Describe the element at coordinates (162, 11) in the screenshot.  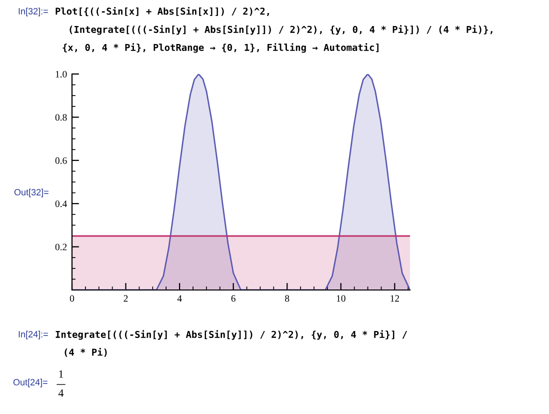
I see `text: Plot[{((-Sin[x] + Abs[Sin[x]]) / 2)^2,` at that location.